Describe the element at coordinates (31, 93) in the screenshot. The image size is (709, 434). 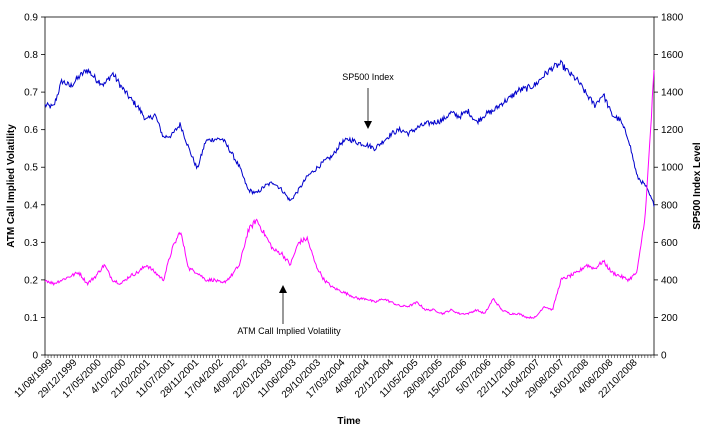
I see `y-tick-label-left: 0.7` at that location.